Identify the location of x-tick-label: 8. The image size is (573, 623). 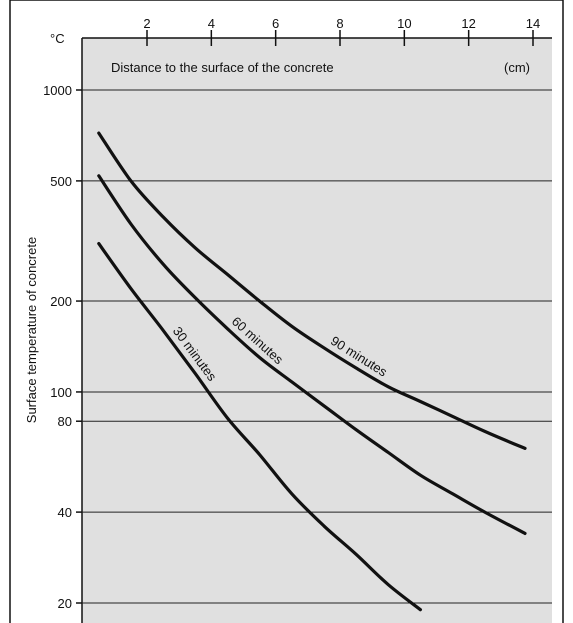
(339, 23).